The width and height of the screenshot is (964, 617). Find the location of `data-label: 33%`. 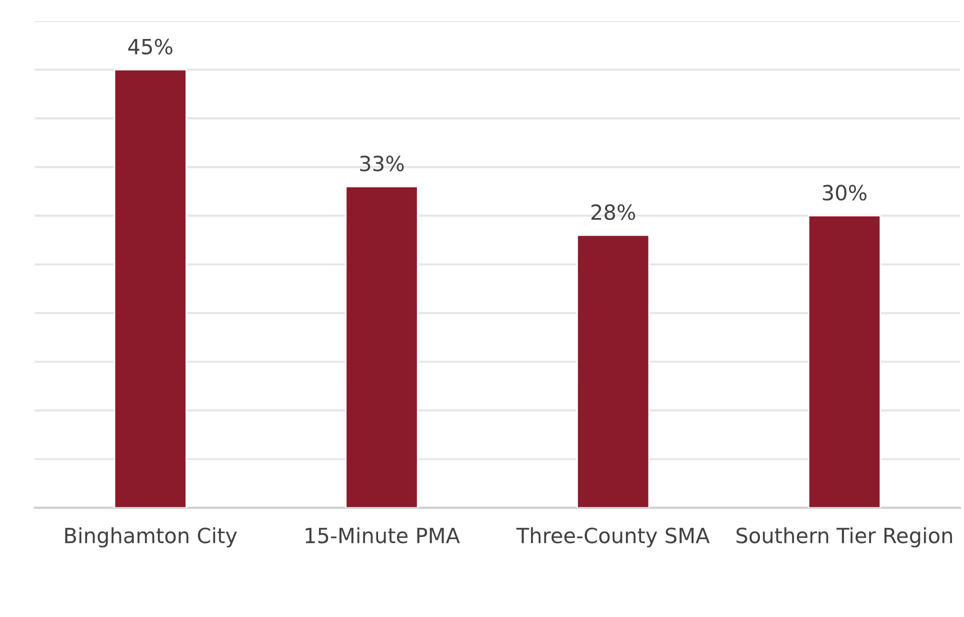

data-label: 33% is located at coordinates (382, 164).